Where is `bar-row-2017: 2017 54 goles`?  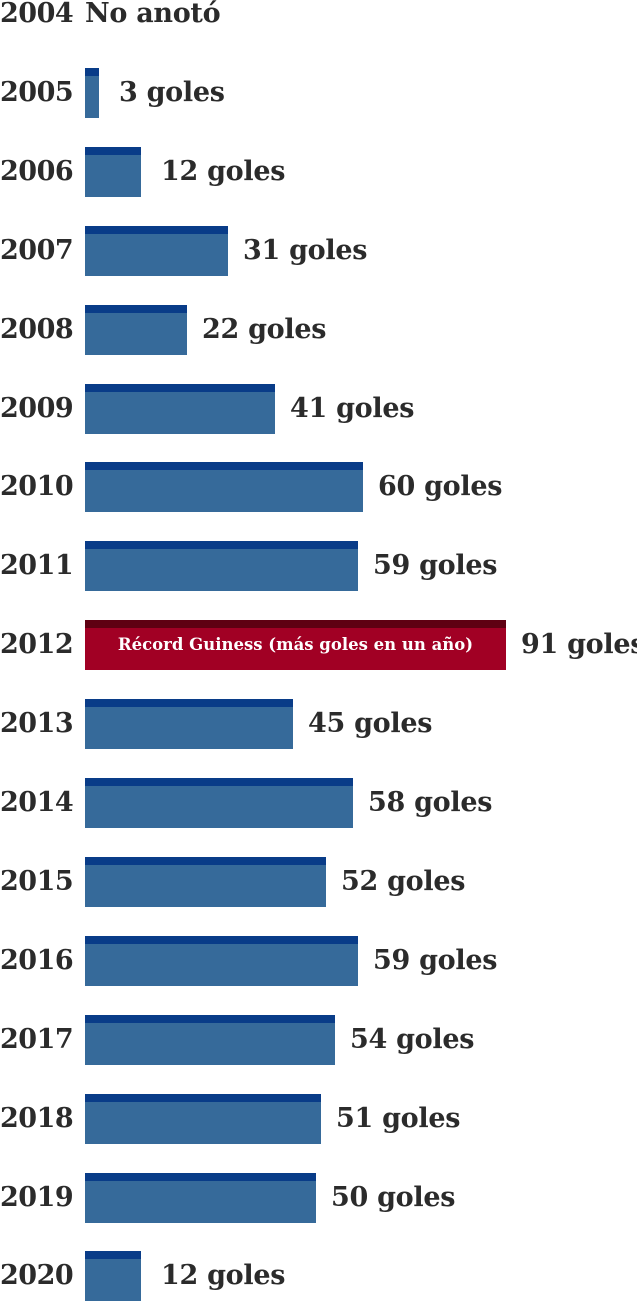 bar-row-2017: 2017 54 goles is located at coordinates (318, 1039).